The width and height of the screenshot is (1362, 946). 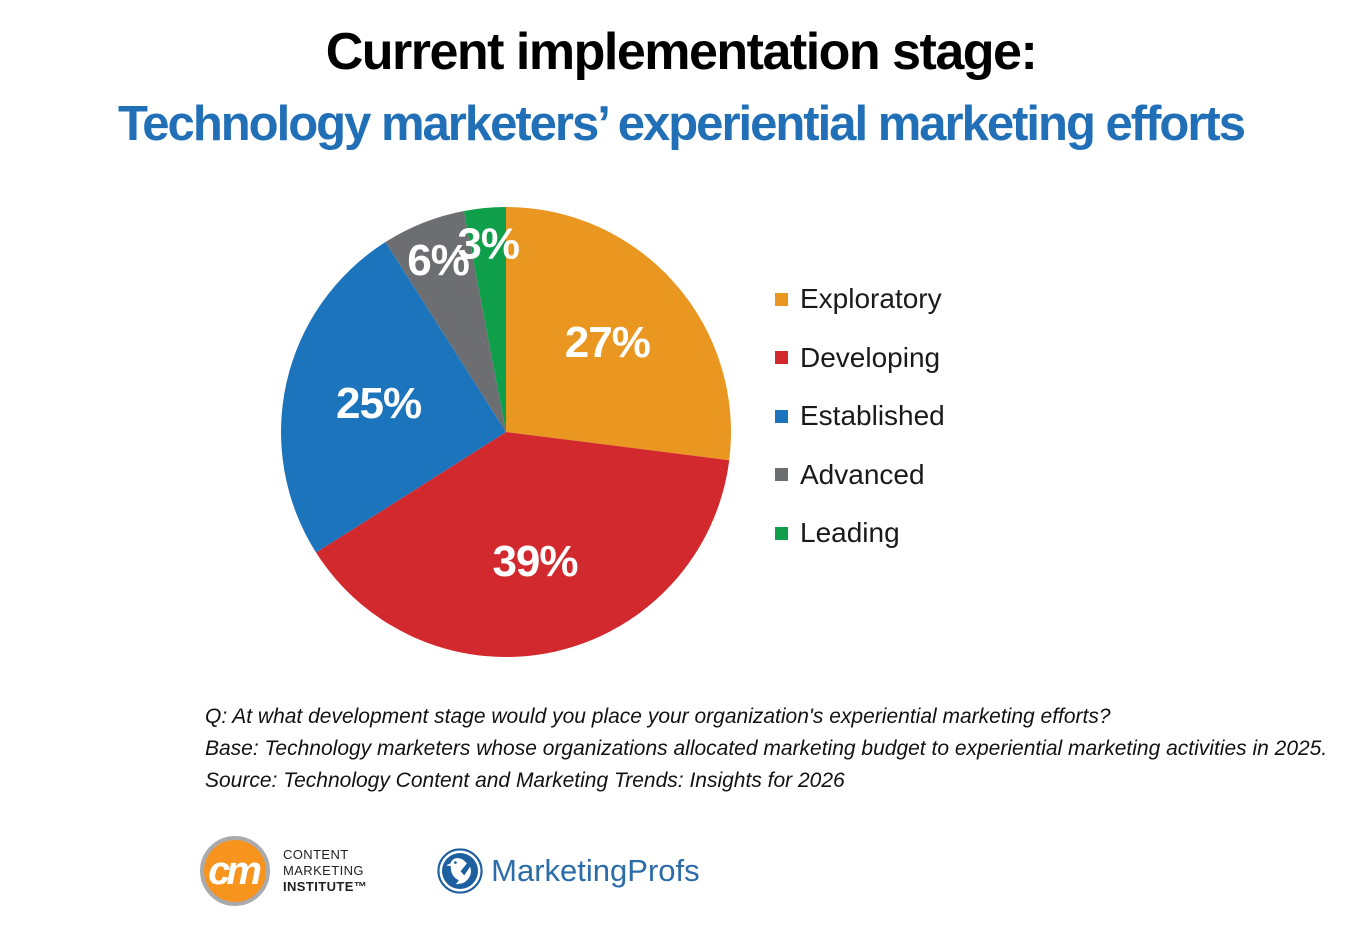 What do you see at coordinates (781, 299) in the screenshot?
I see `legend-swatch-exploratory` at bounding box center [781, 299].